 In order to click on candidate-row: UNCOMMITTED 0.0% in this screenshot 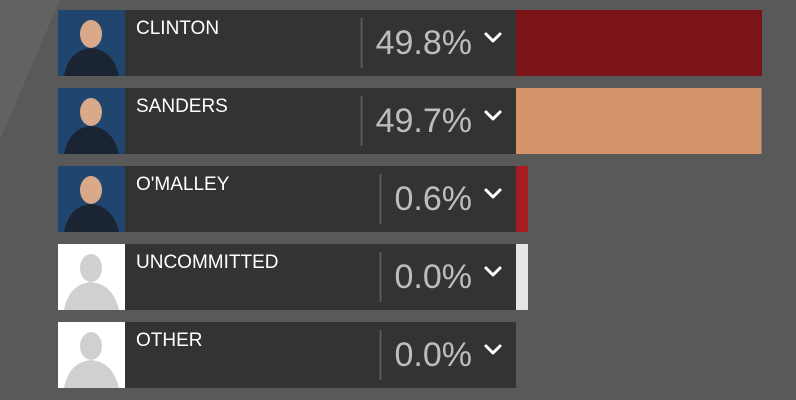, I will do `click(287, 277)`.